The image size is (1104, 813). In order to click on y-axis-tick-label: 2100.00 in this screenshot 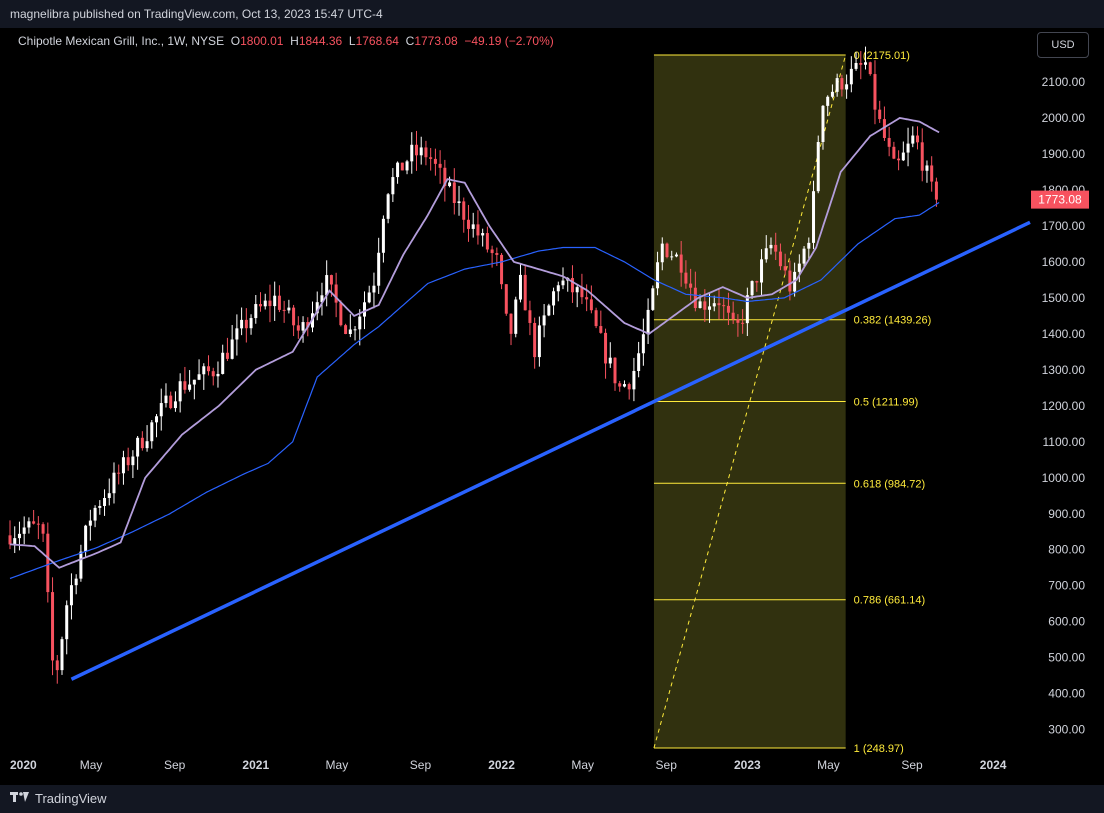, I will do `click(1064, 82)`.